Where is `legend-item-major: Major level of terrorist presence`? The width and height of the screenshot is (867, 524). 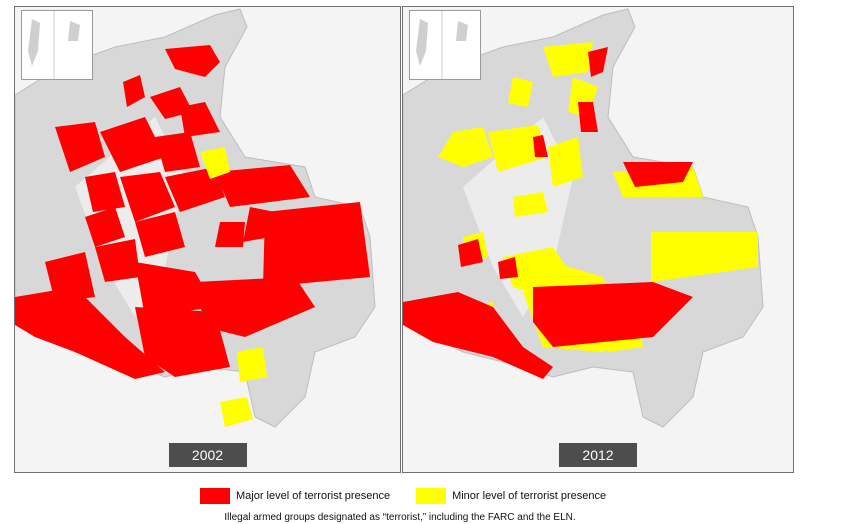
legend-item-major: Major level of terrorist presence is located at coordinates (295, 496).